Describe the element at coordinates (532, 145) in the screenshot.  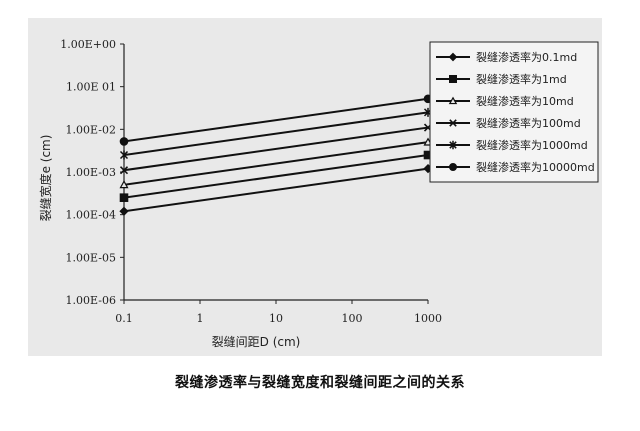
I see `legend-label: 裂缝渗透率为1000md` at that location.